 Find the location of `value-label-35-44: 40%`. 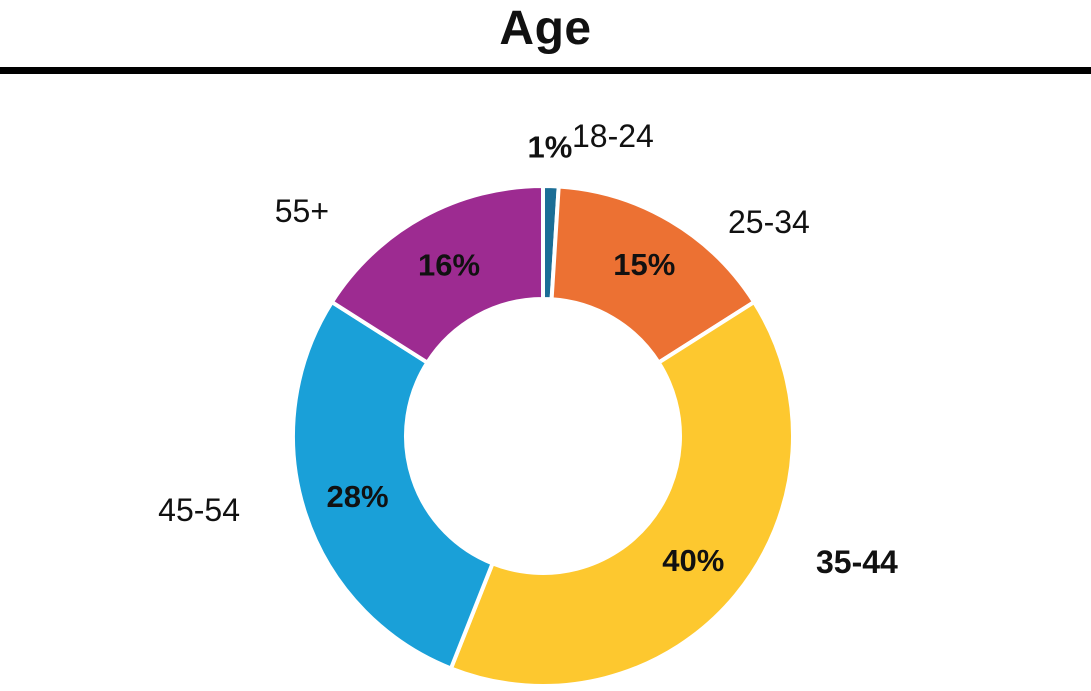

value-label-35-44: 40% is located at coordinates (693, 560).